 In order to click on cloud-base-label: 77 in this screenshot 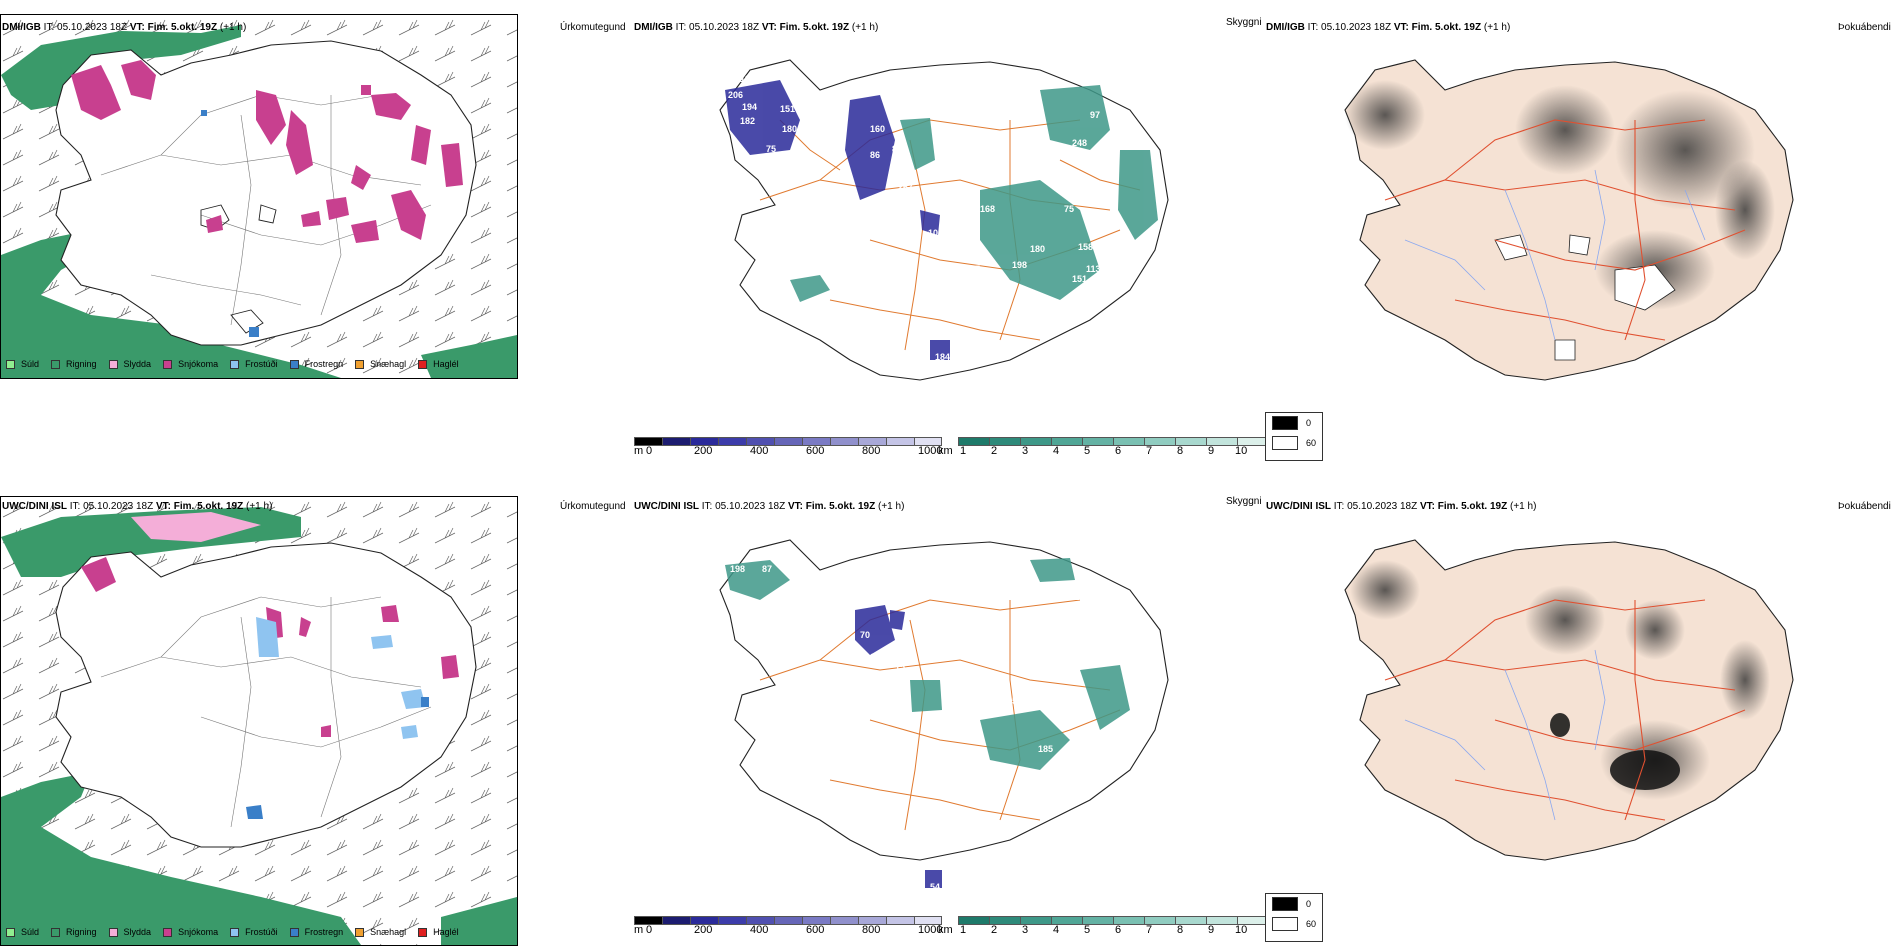, I will do `click(1095, 747)`.